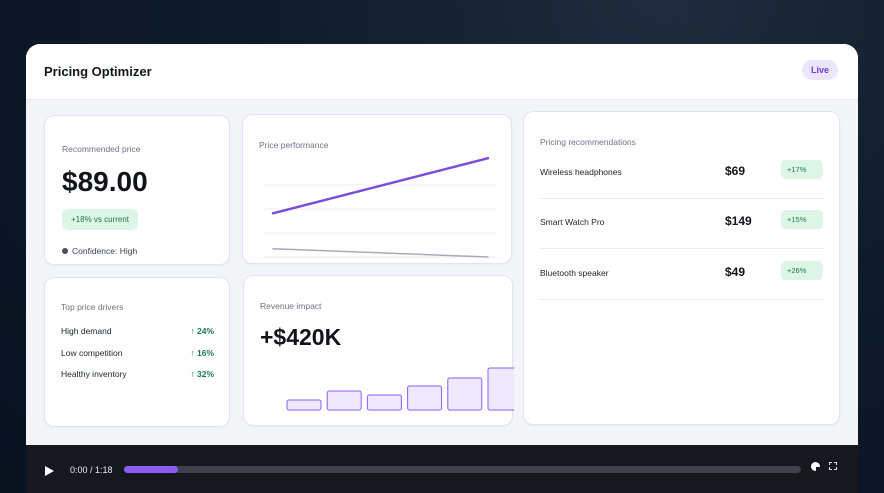  What do you see at coordinates (833, 466) in the screenshot?
I see `fullscreen-icon` at bounding box center [833, 466].